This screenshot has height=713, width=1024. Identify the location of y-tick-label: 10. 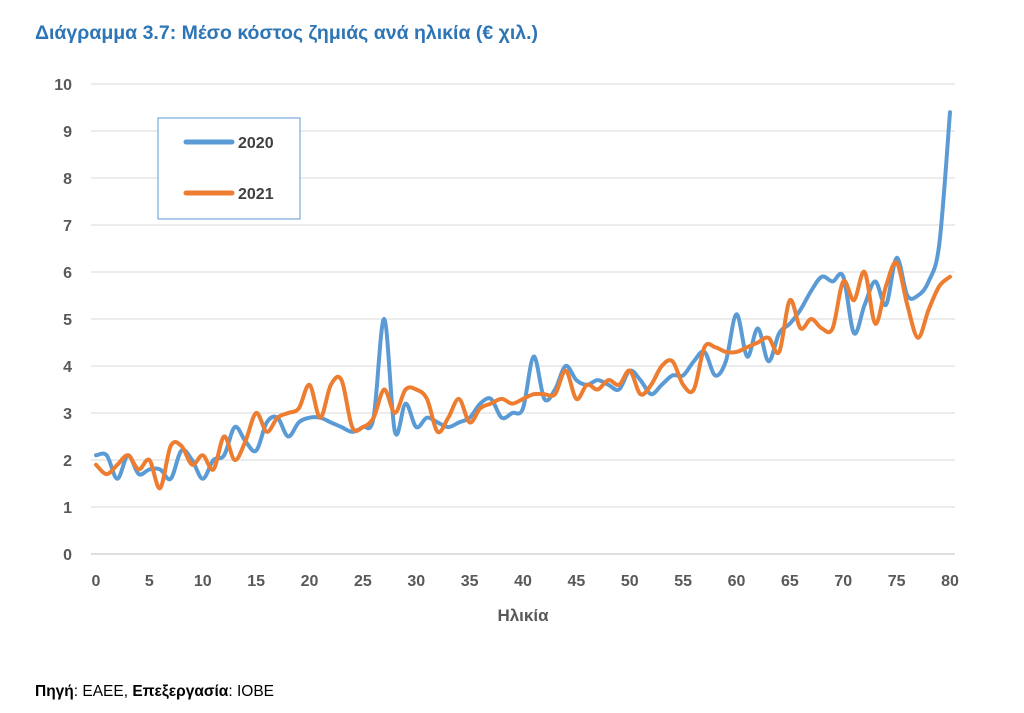
(63, 85).